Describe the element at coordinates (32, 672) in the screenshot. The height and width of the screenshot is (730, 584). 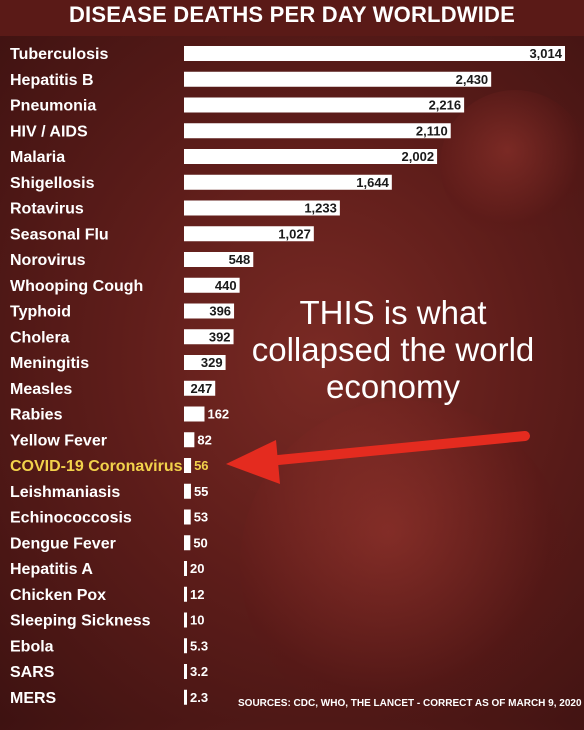
I see `category-label: SARS` at that location.